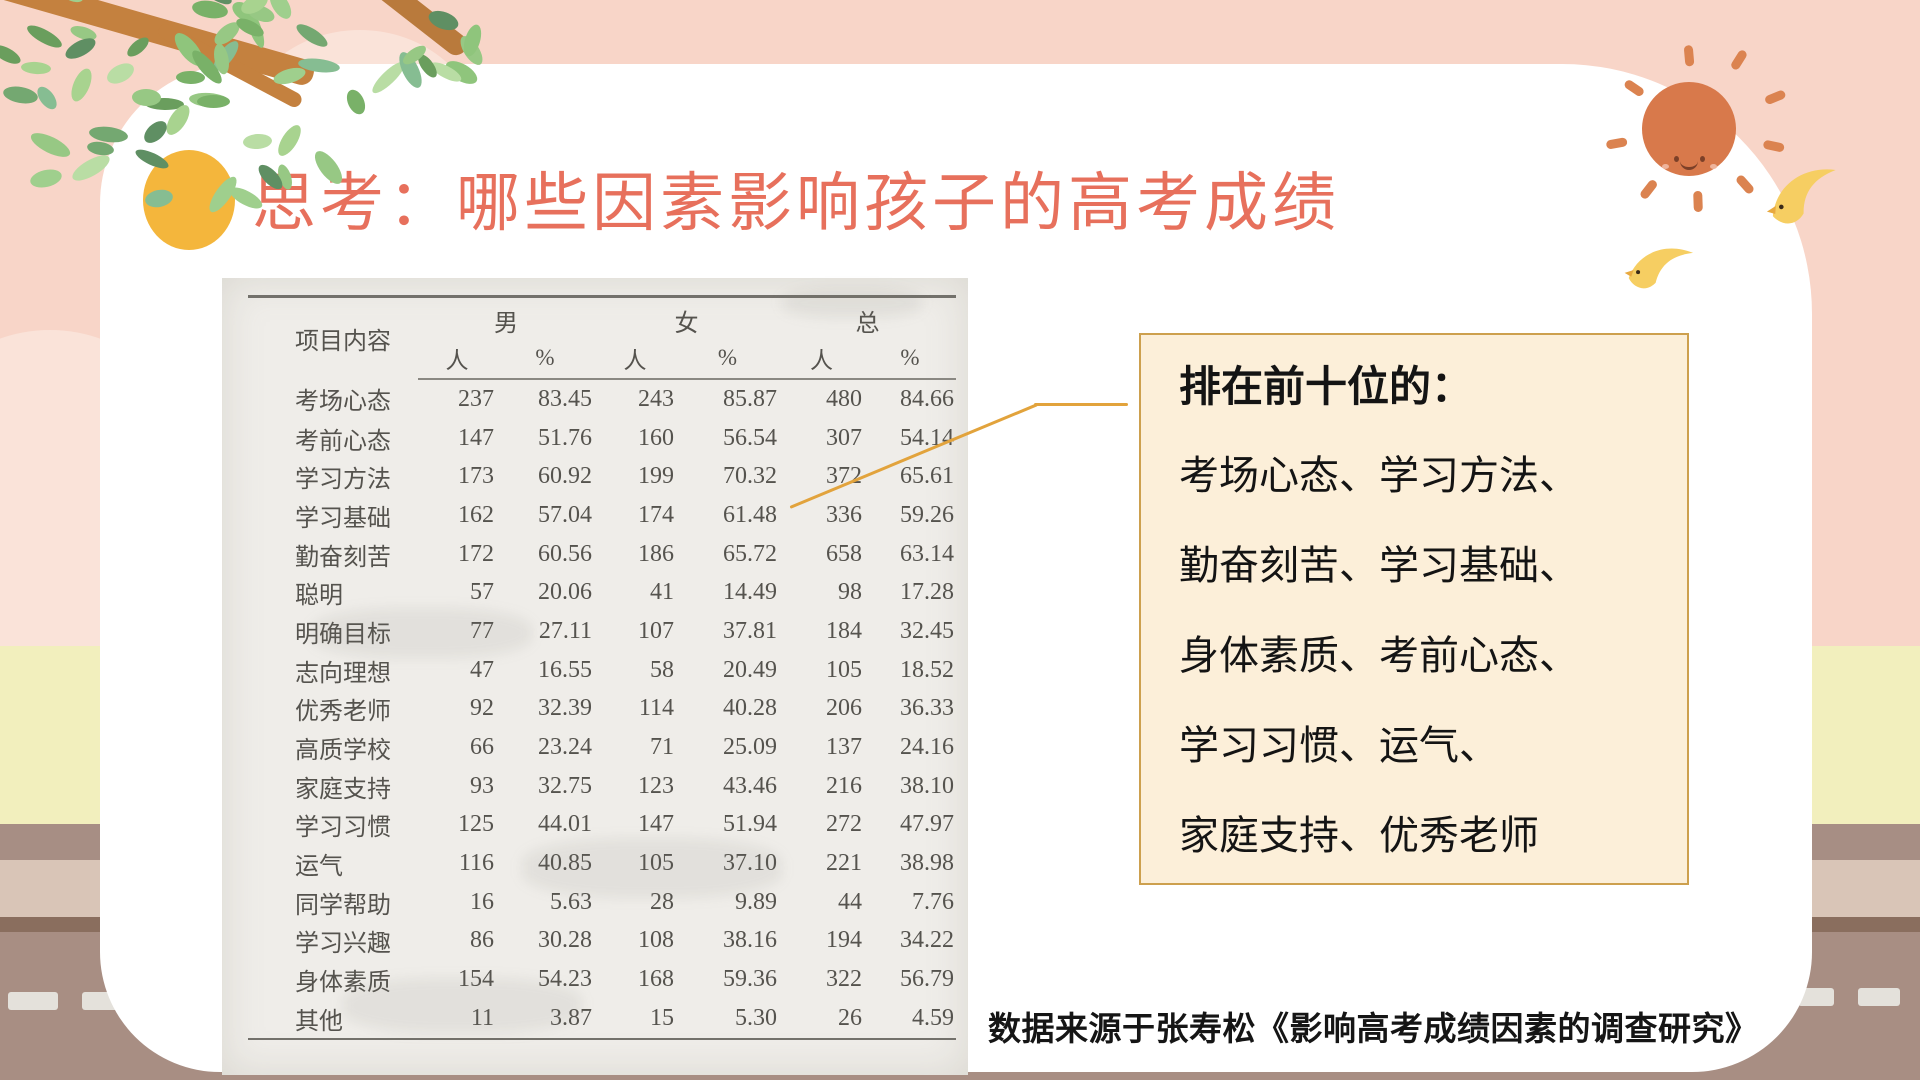 The image size is (1920, 1080). I want to click on table-cell: 11, so click(457, 1019).